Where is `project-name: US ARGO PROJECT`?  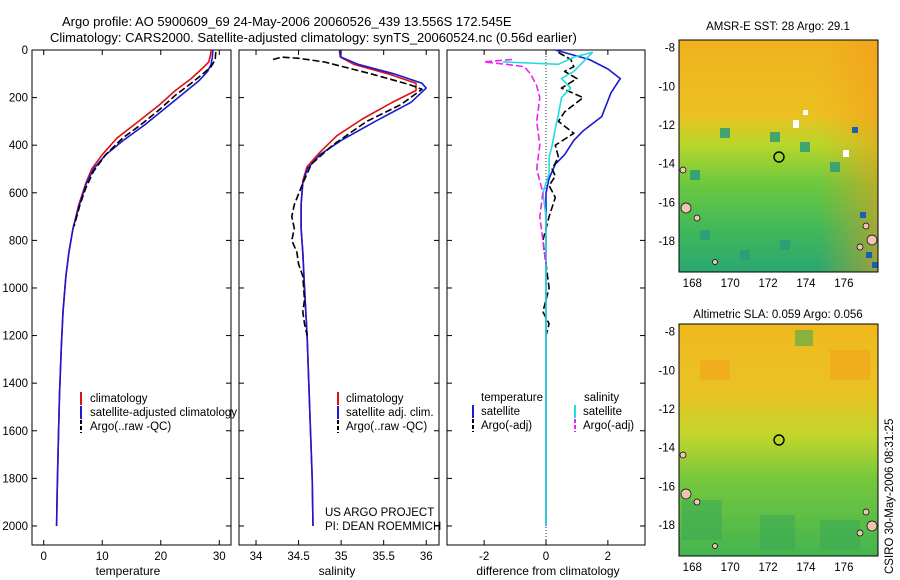 project-name: US ARGO PROJECT is located at coordinates (379, 513).